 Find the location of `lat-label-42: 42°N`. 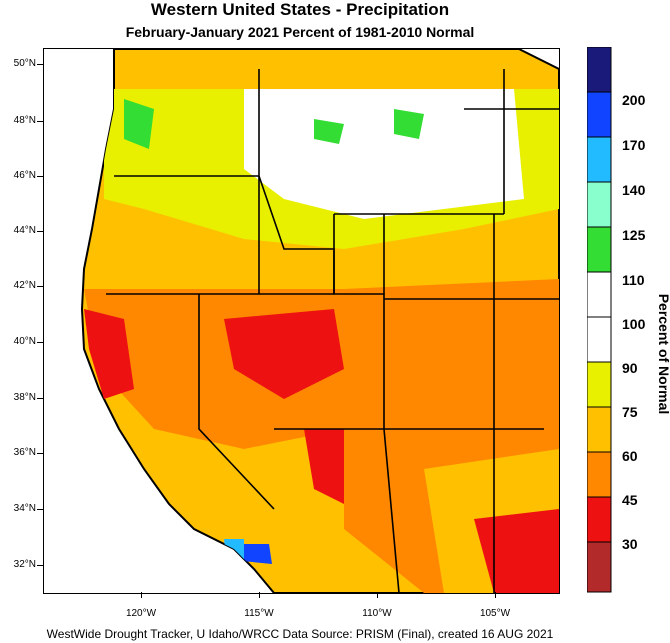

lat-label-42: 42°N is located at coordinates (24, 285).